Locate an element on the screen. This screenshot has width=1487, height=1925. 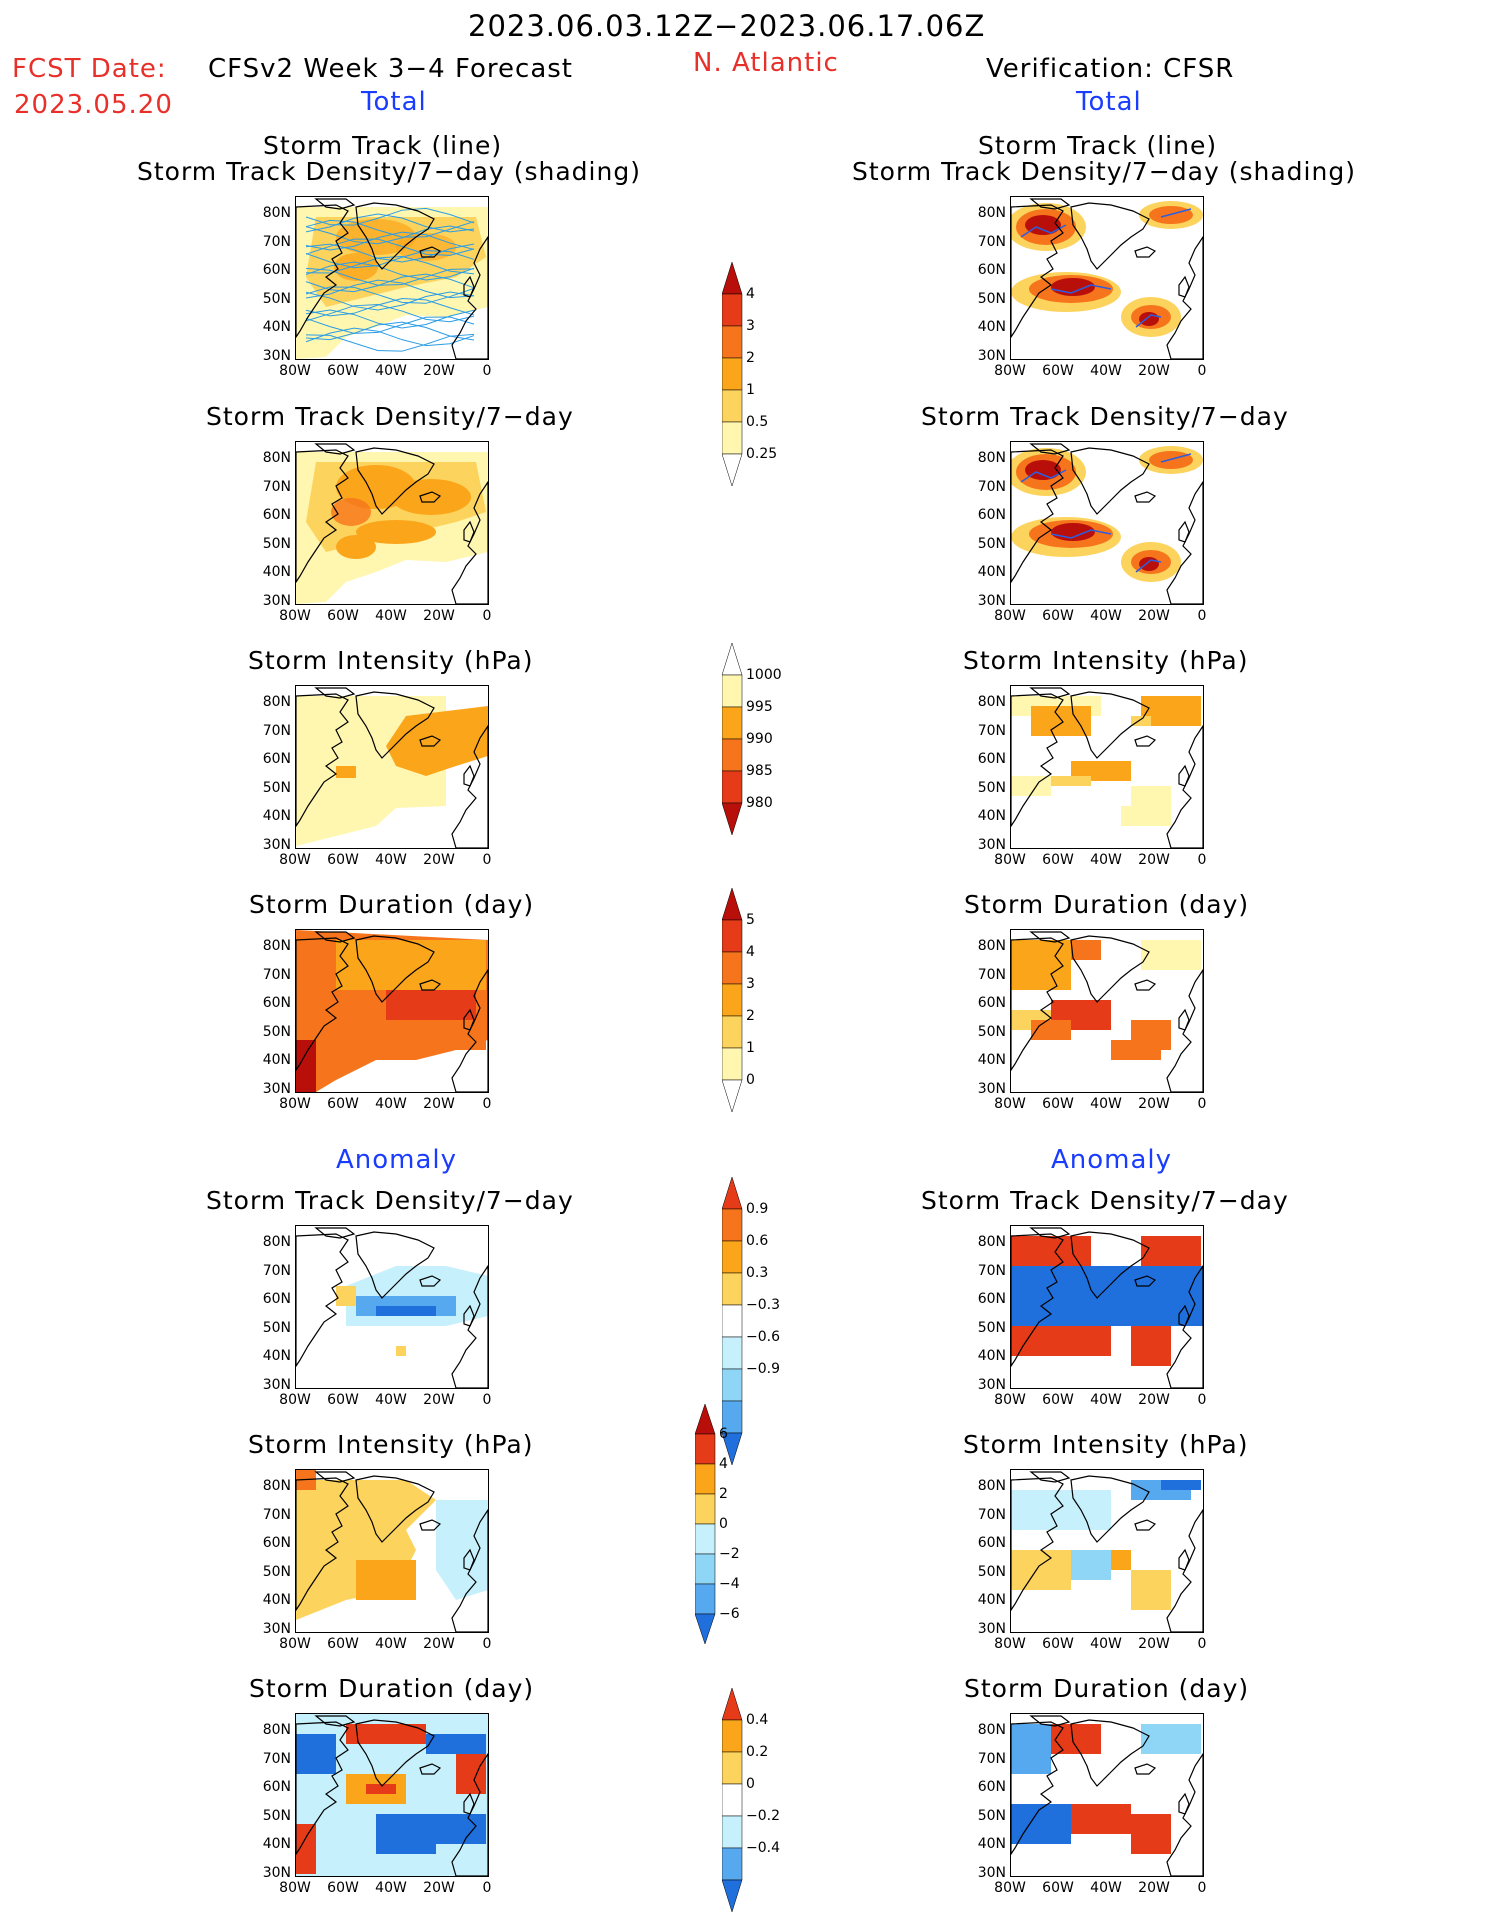
map-right-anom-density is located at coordinates (1107, 1307).